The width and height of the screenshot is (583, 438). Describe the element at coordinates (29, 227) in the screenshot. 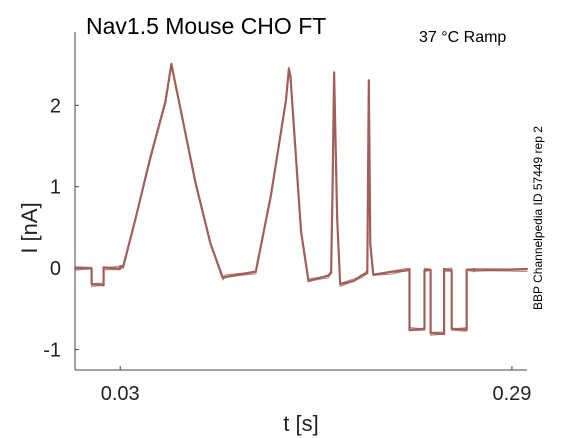

I see `y-axis-label: I [nA]` at that location.